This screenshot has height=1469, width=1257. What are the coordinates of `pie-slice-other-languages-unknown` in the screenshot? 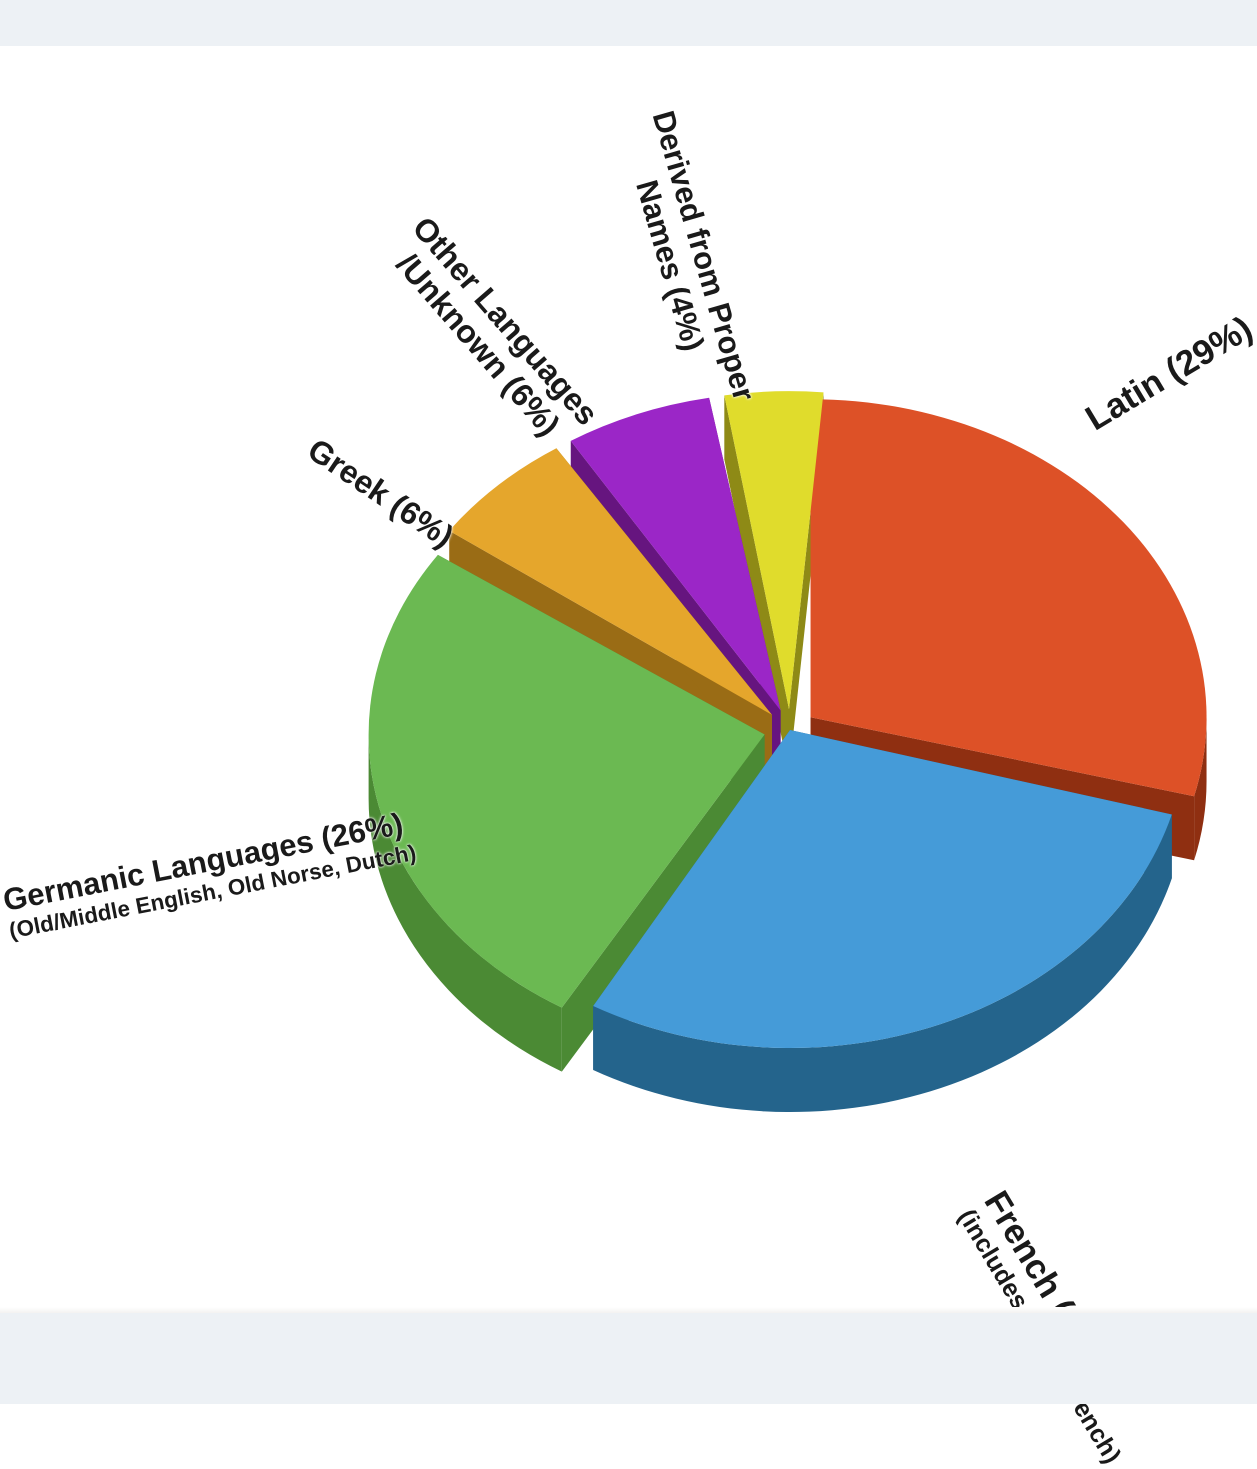 It's located at (675, 554).